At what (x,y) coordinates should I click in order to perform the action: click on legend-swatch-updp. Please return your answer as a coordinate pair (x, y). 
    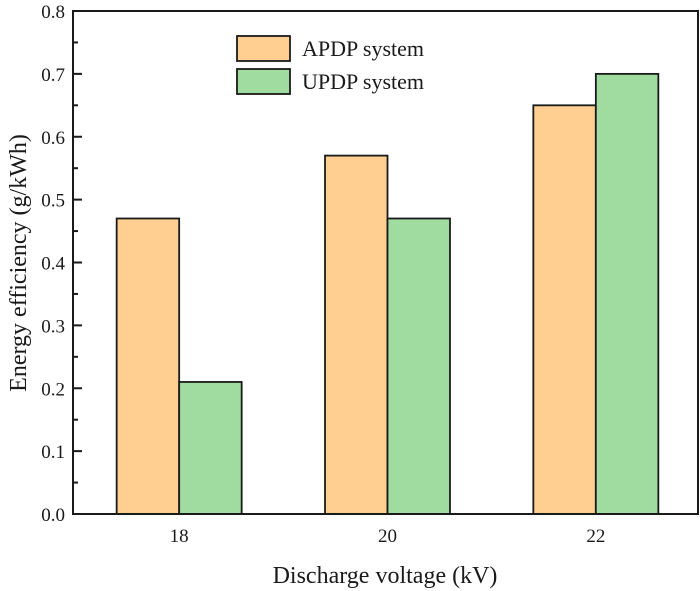
    Looking at the image, I should click on (263, 81).